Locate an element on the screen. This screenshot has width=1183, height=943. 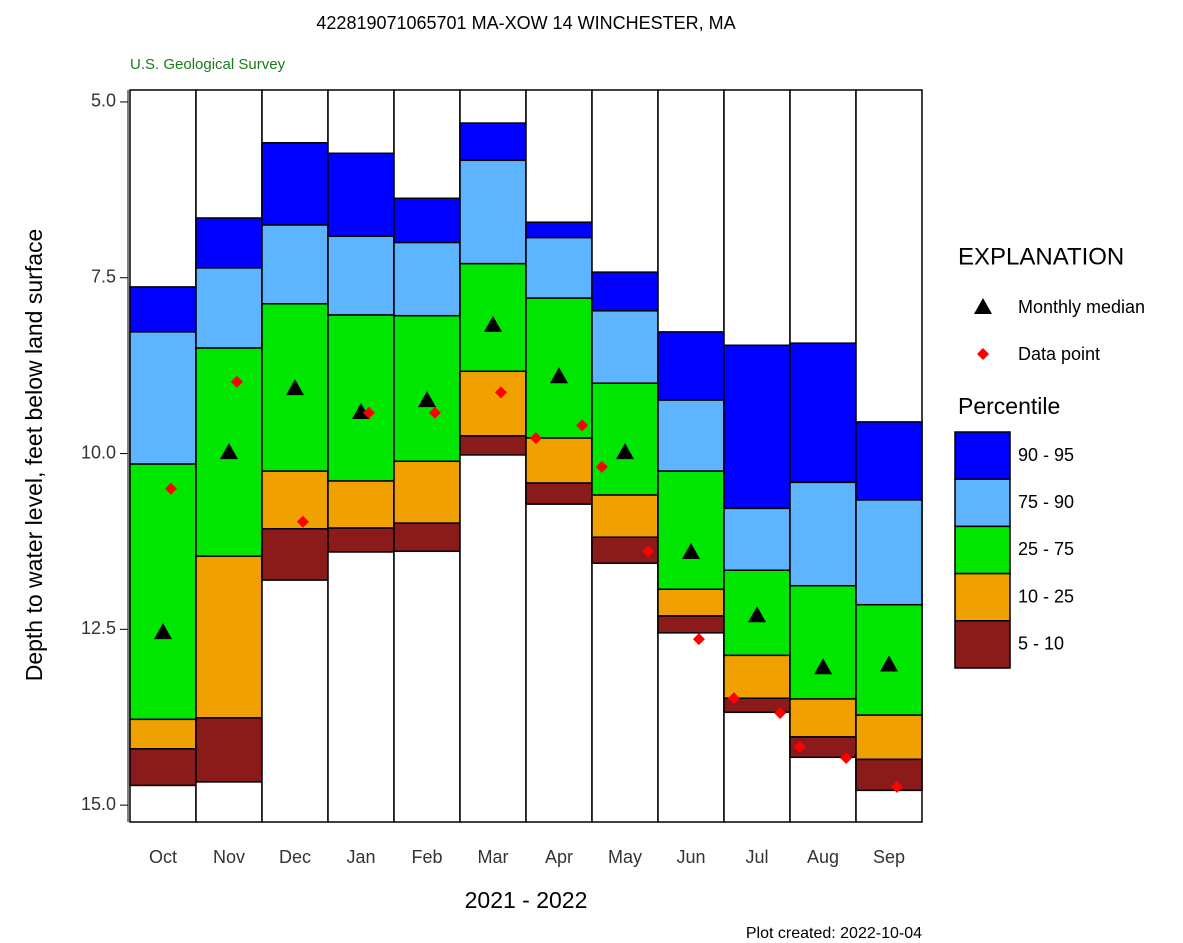
y-tick-label: 15.0 is located at coordinates (98, 804).